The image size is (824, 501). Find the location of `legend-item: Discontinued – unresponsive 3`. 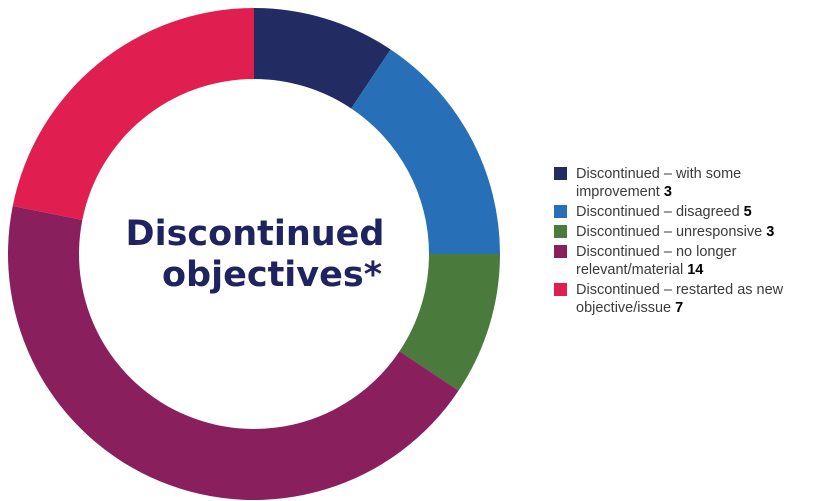

legend-item: Discontinued – unresponsive 3 is located at coordinates (685, 232).